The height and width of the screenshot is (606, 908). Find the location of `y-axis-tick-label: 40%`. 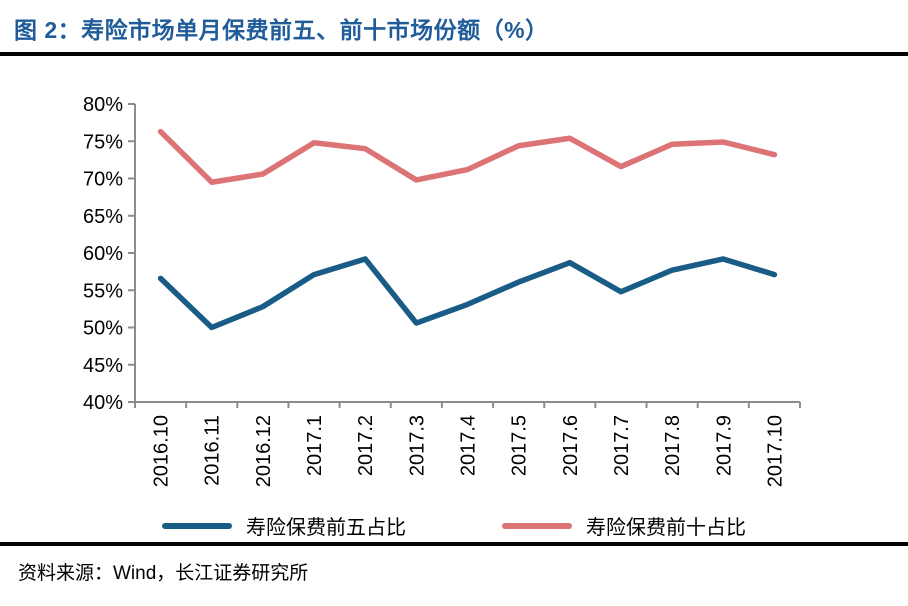

y-axis-tick-label: 40% is located at coordinates (103, 403).